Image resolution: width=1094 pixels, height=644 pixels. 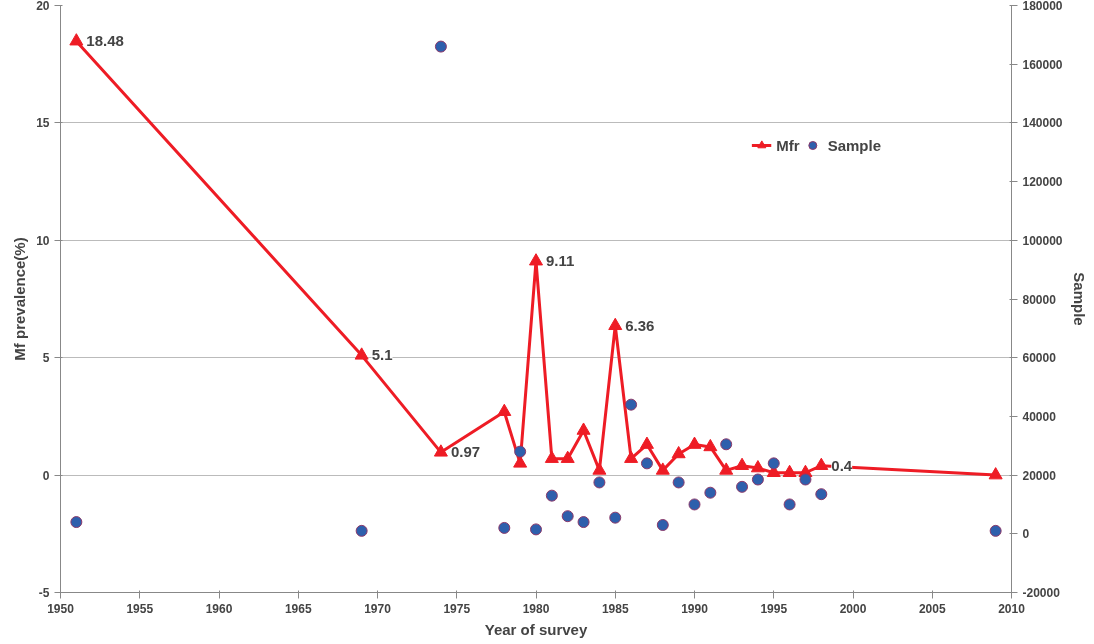 What do you see at coordinates (105, 41) in the screenshot?
I see `data-label: 18.48` at bounding box center [105, 41].